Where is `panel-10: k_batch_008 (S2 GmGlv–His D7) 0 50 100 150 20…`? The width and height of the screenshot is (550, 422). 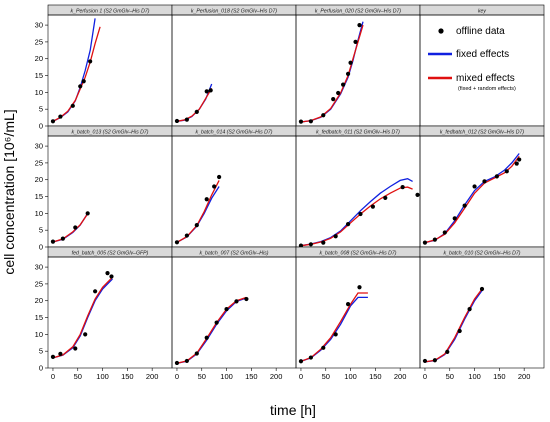
panel-10: k_batch_008 (S2 GmGlv–His D7) 0 50 100 150 20… is located at coordinates (358, 313).